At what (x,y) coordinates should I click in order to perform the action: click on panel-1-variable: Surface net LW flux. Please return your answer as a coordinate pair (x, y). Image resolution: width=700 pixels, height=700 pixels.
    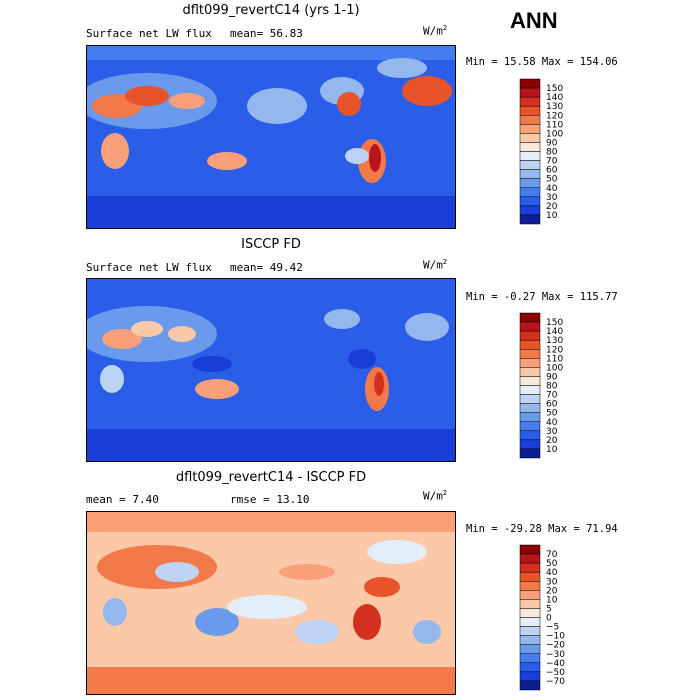
    Looking at the image, I should click on (149, 33).